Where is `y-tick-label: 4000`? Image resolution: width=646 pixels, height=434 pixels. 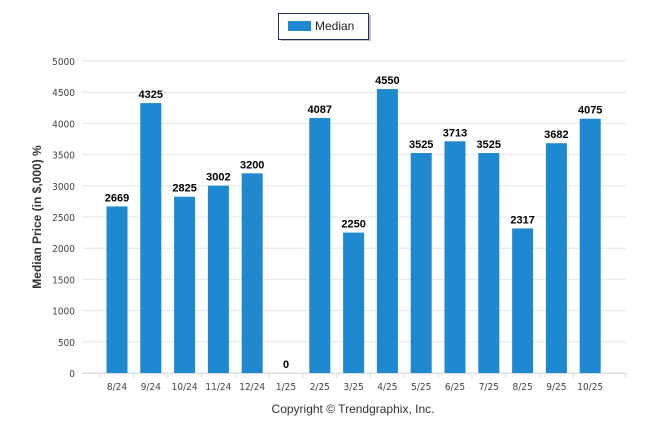 y-tick-label: 4000 is located at coordinates (63, 124).